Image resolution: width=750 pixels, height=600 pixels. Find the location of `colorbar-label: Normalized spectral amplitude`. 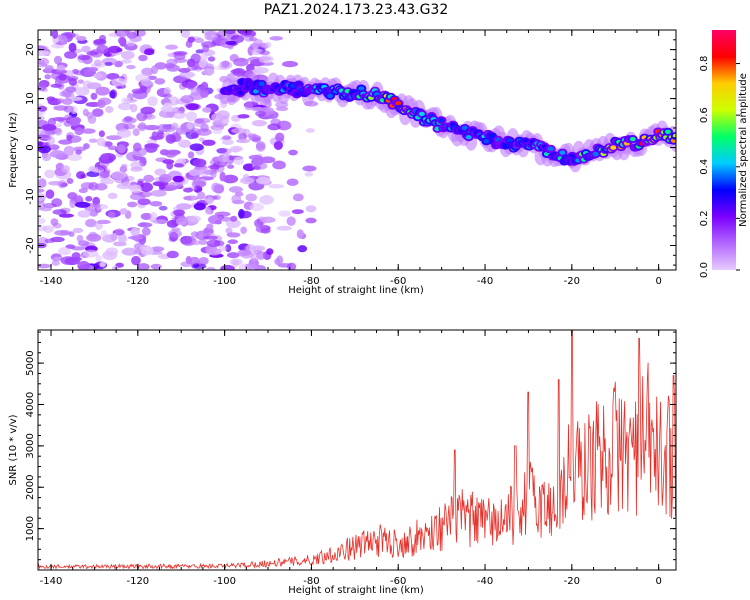

colorbar-label: Normalized spectral amplitude is located at coordinates (743, 150).